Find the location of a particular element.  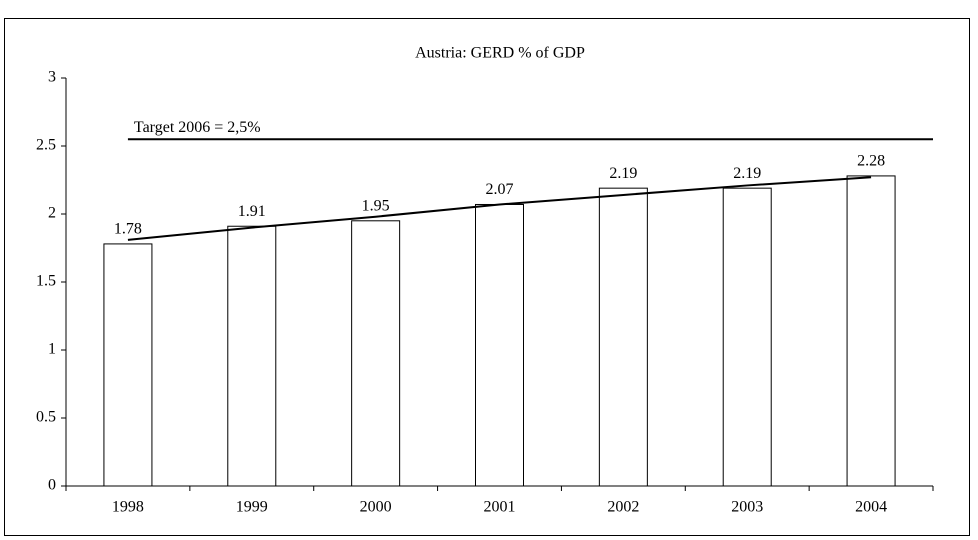

target-label: Target 2006 = 2,5% is located at coordinates (197, 127).